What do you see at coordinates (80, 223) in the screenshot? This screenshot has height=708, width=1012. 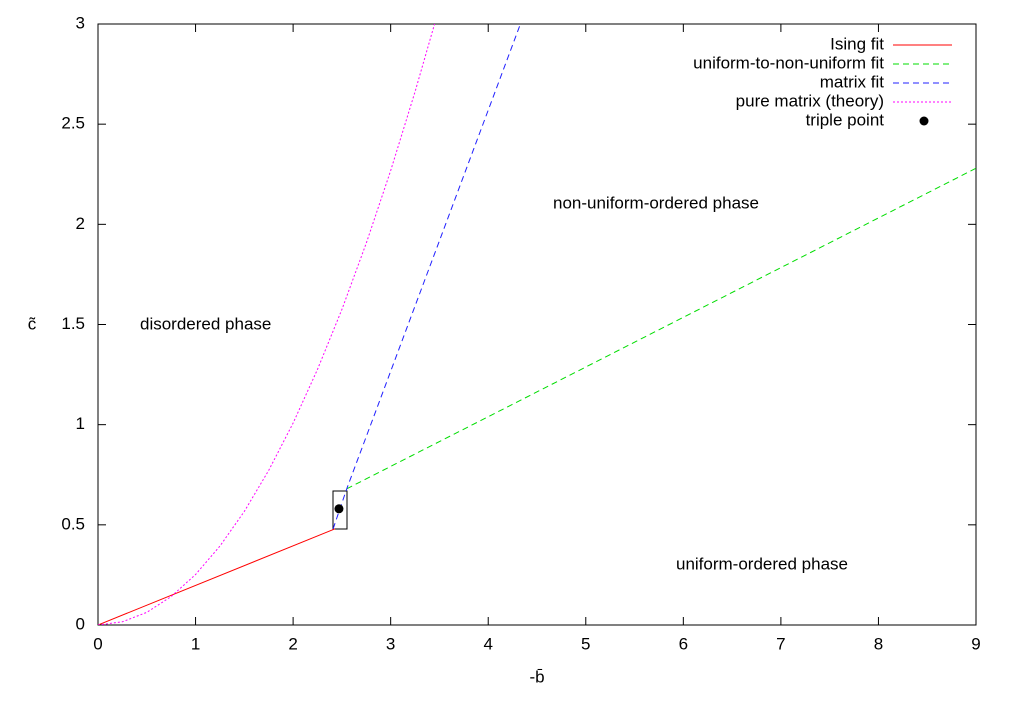 I see `y-tick-label: 2` at bounding box center [80, 223].